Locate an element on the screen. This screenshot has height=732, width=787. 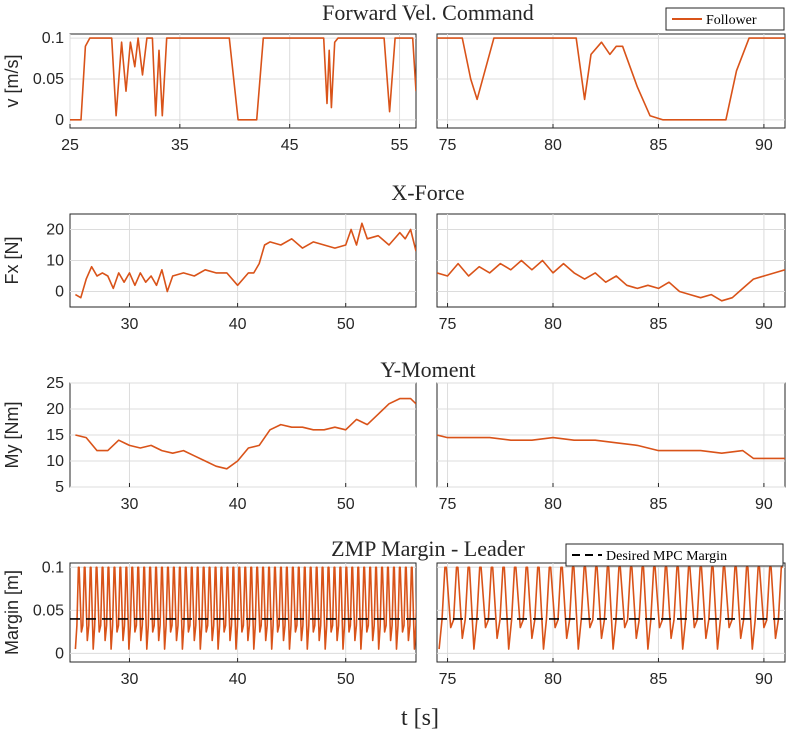
x-tick-label: 25 is located at coordinates (70, 145).